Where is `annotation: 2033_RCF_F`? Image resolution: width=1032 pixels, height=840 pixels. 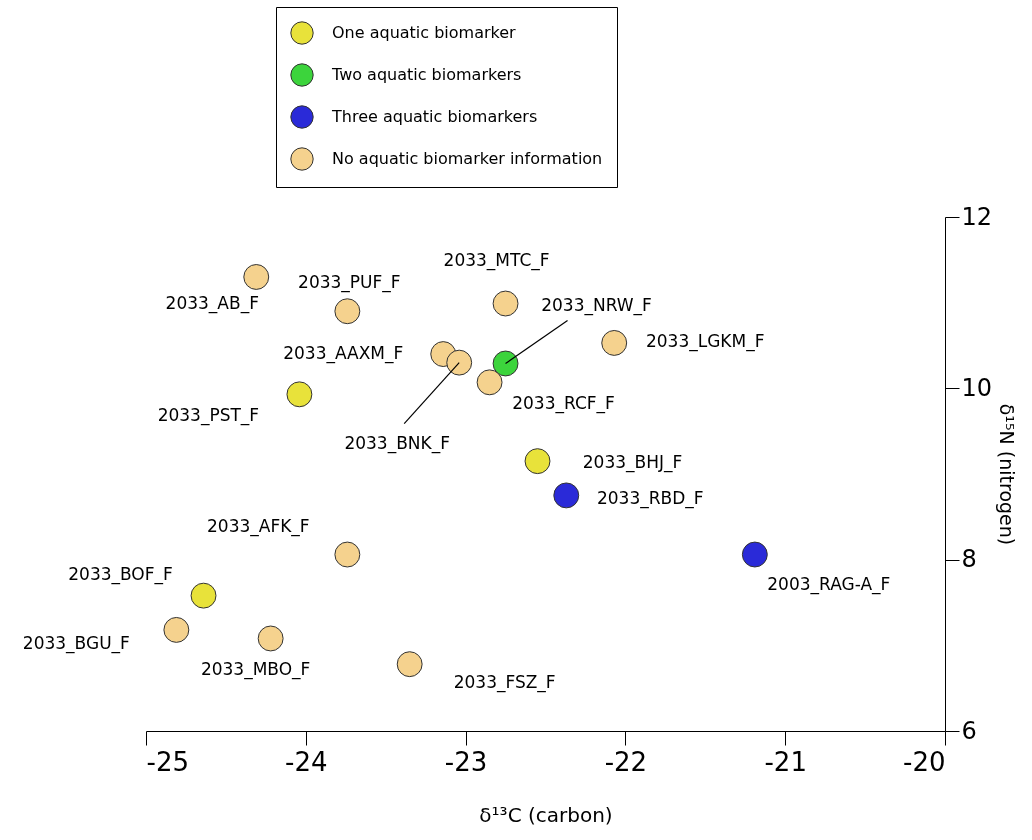
annotation: 2033_RCF_F is located at coordinates (563, 404).